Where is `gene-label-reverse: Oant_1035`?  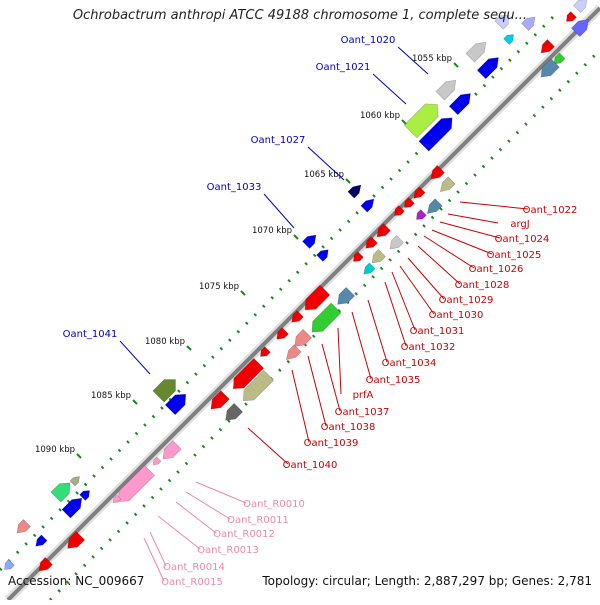 gene-label-reverse: Oant_1035 is located at coordinates (393, 380).